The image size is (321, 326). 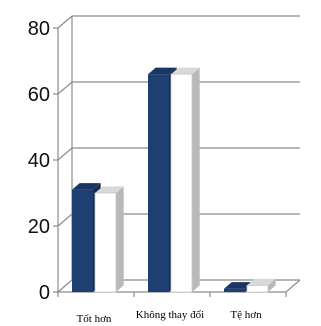 I want to click on y-tick-label: 80, so click(x=39, y=29).